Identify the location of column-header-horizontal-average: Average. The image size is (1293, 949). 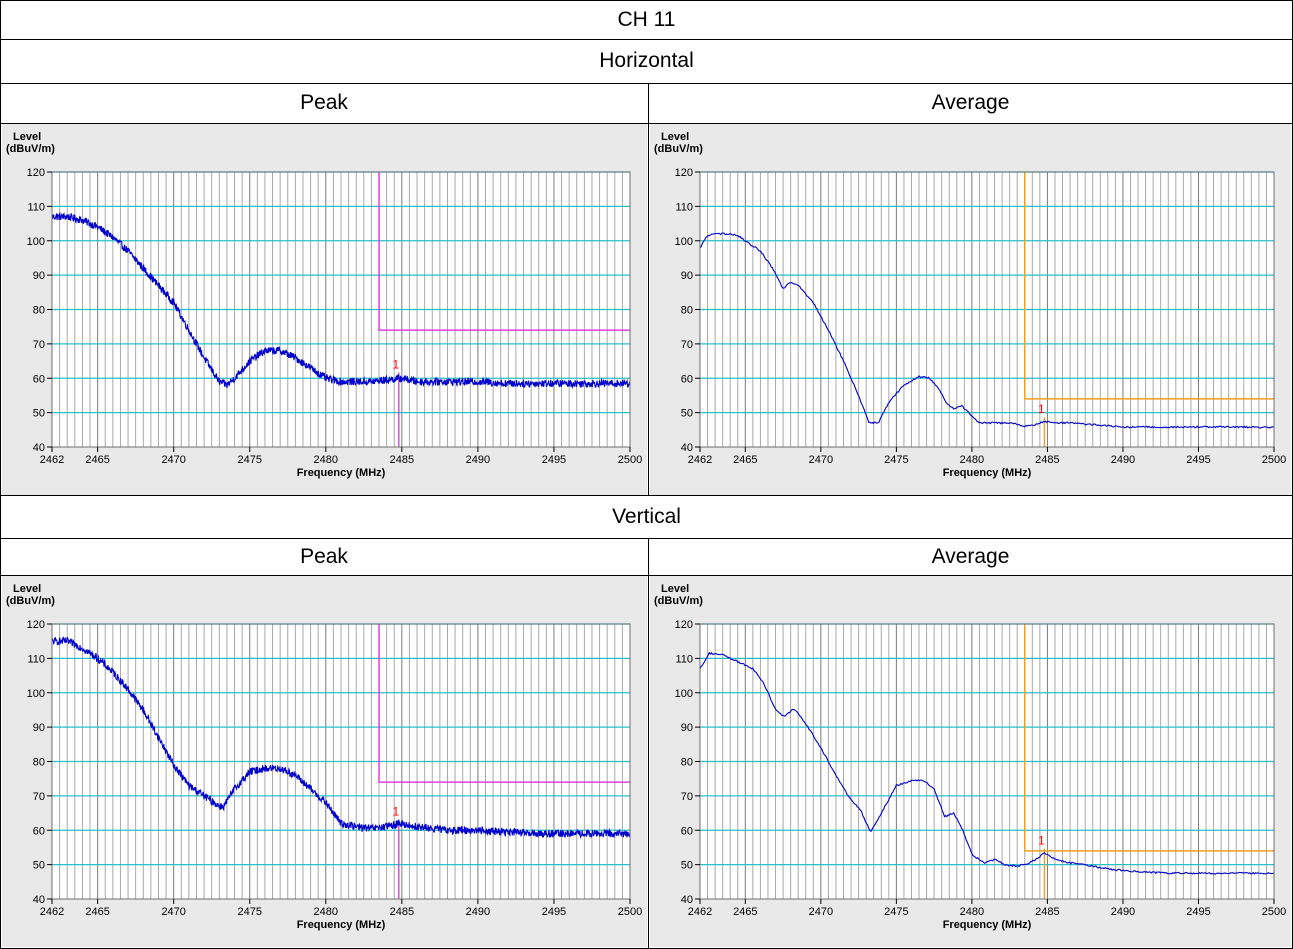
(970, 102).